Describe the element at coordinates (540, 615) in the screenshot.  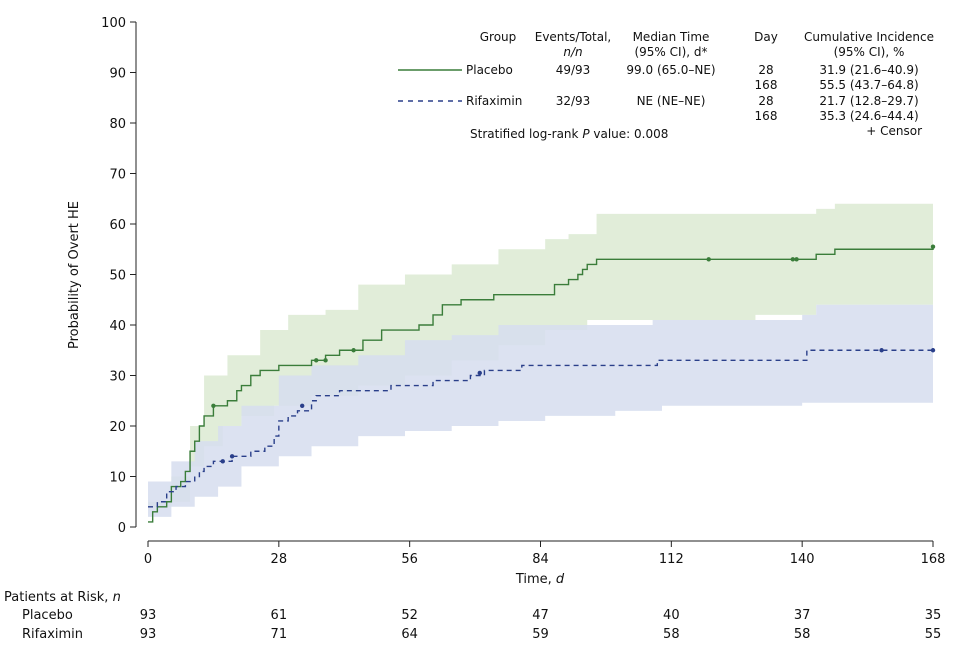
I see `risk-value-placebo: 47` at that location.